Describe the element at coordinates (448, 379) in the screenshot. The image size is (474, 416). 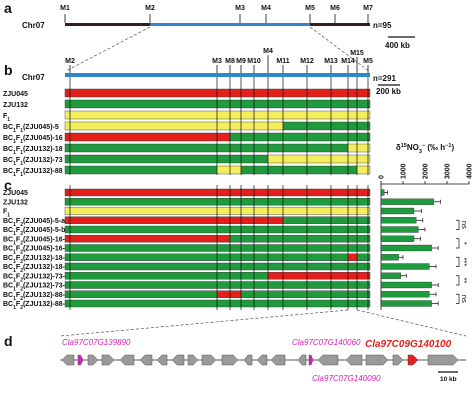
I see `scale-label: 10 kb` at that location.